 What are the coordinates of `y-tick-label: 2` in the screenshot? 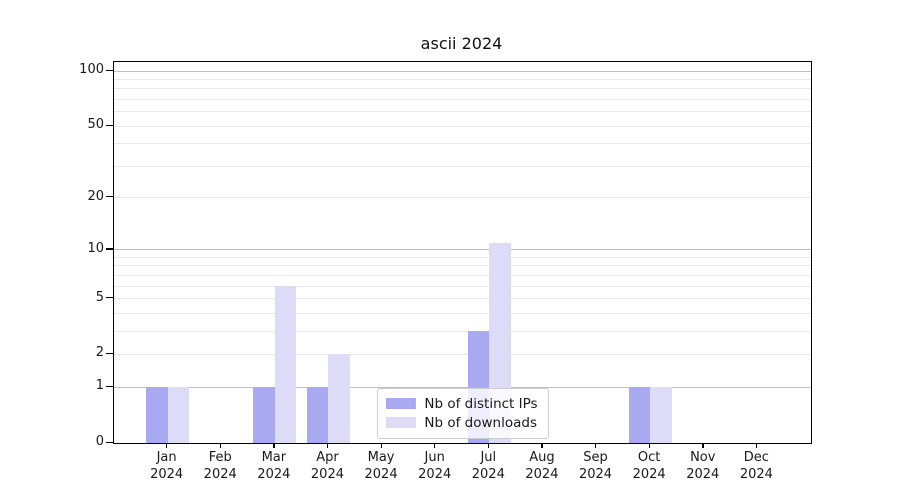 It's located at (99, 353).